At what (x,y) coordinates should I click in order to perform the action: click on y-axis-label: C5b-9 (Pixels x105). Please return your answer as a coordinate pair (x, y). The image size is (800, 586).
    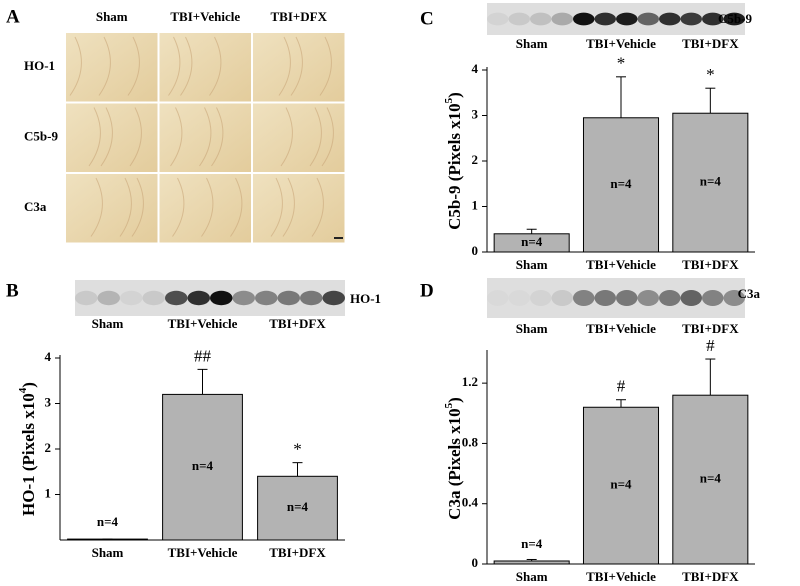
    Looking at the image, I should click on (453, 161).